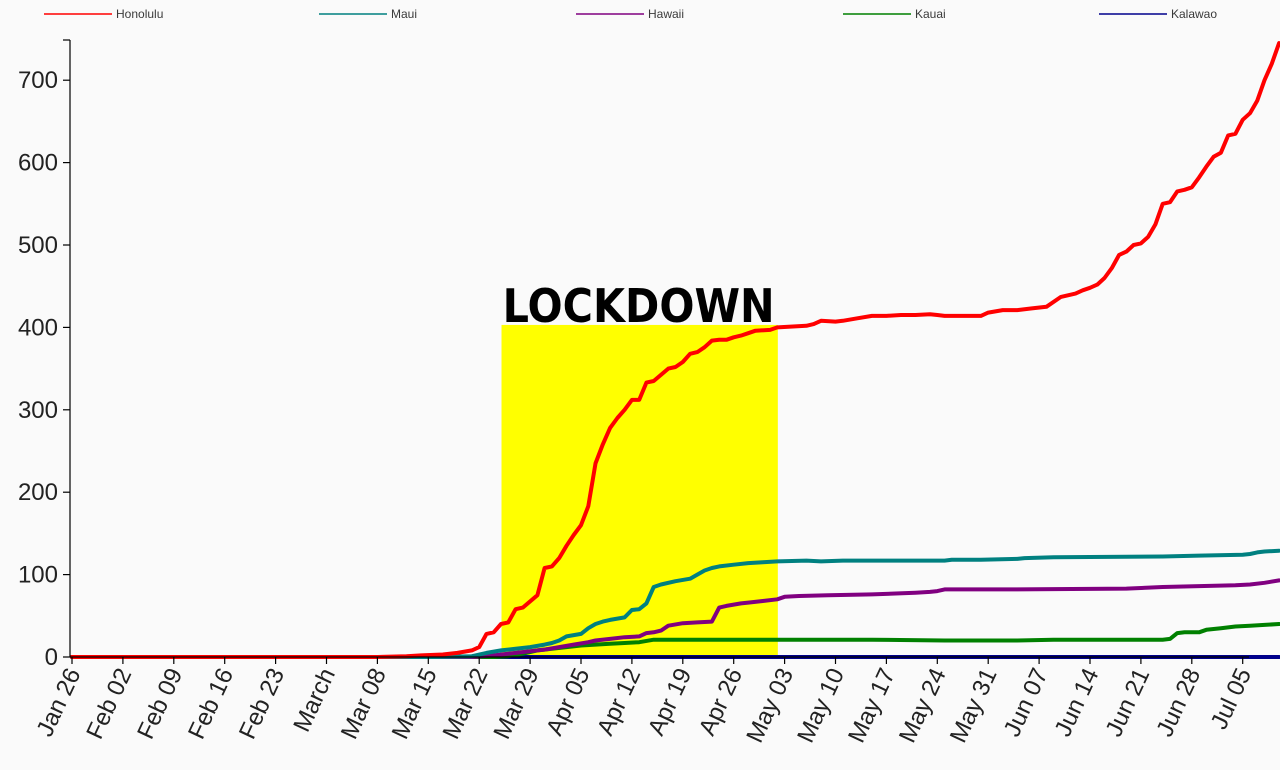 The height and width of the screenshot is (770, 1280). Describe the element at coordinates (1232, 698) in the screenshot. I see `x-tick-label: Jul 05` at that location.